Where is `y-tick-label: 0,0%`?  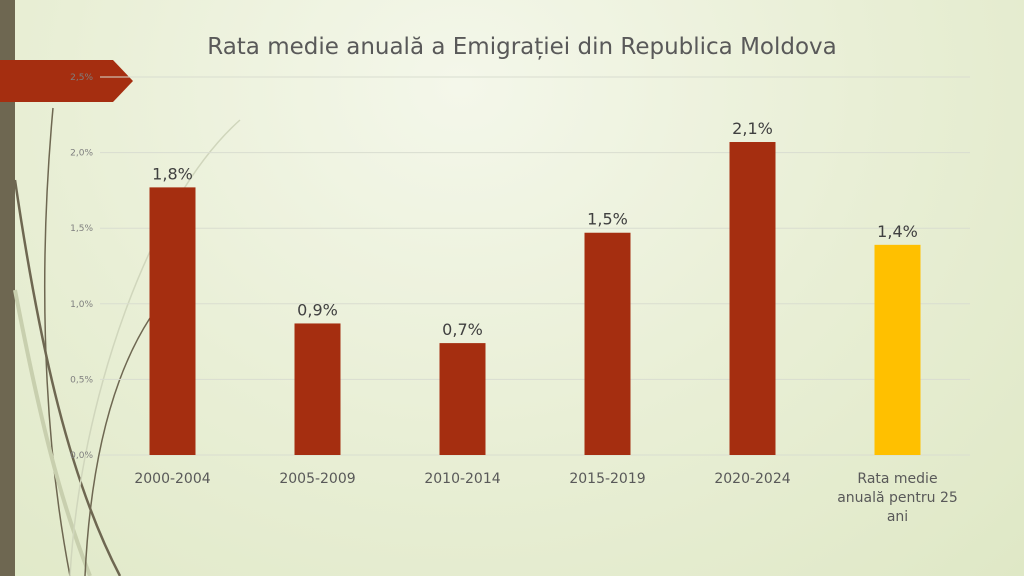
y-tick-label: 0,0% is located at coordinates (81, 456).